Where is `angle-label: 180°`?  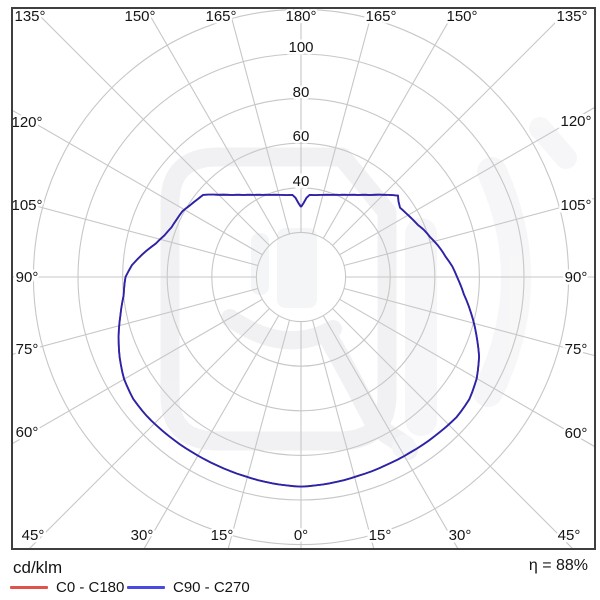 angle-label: 180° is located at coordinates (300, 16).